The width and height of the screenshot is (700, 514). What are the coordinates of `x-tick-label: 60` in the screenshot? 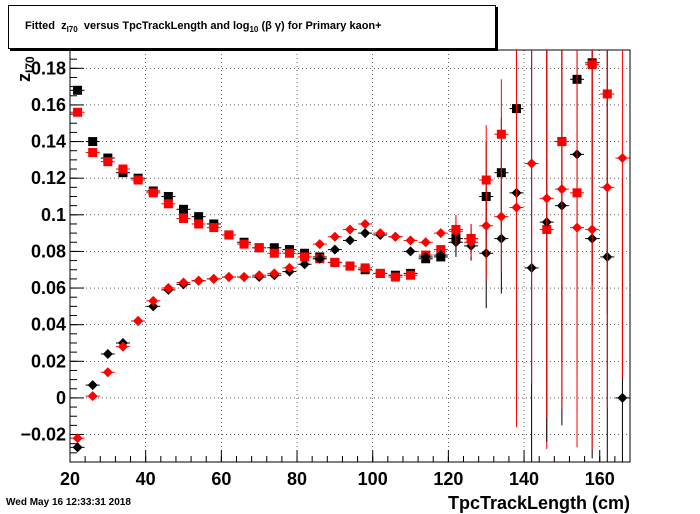 It's located at (221, 479).